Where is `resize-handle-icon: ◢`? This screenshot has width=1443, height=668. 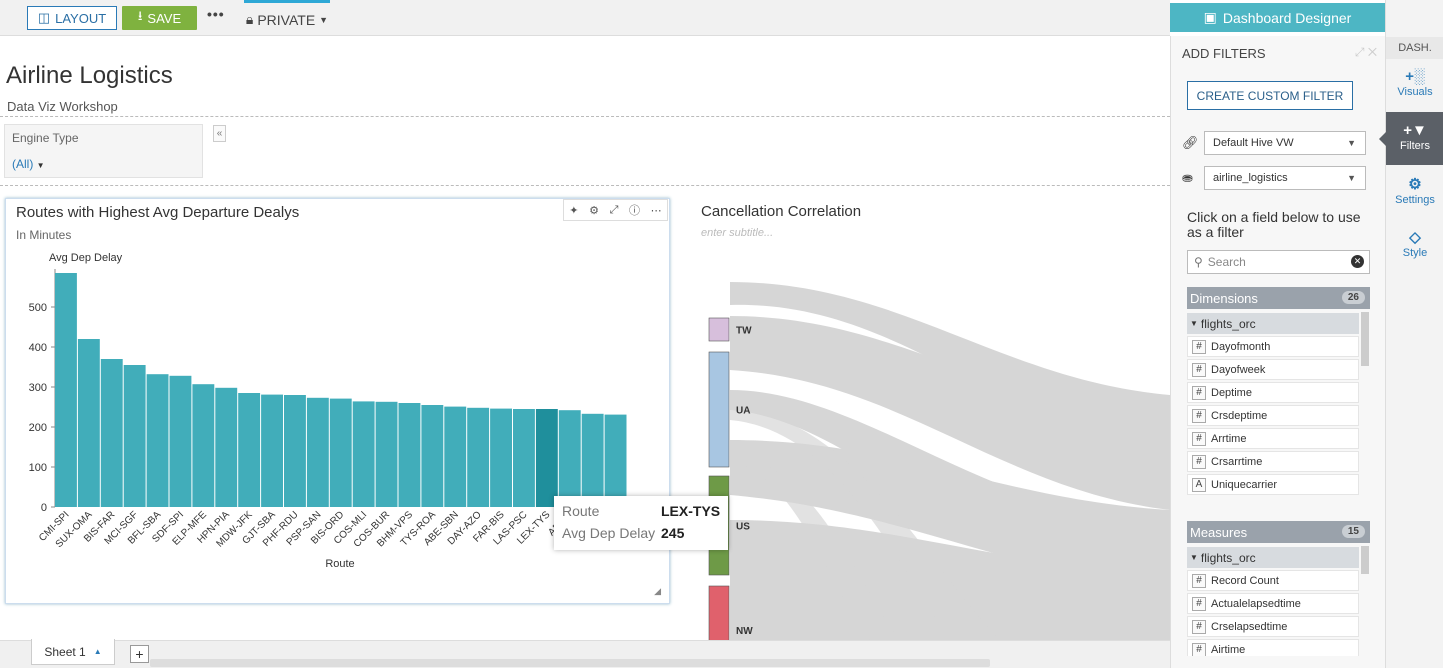 resize-handle-icon: ◢ is located at coordinates (657, 591).